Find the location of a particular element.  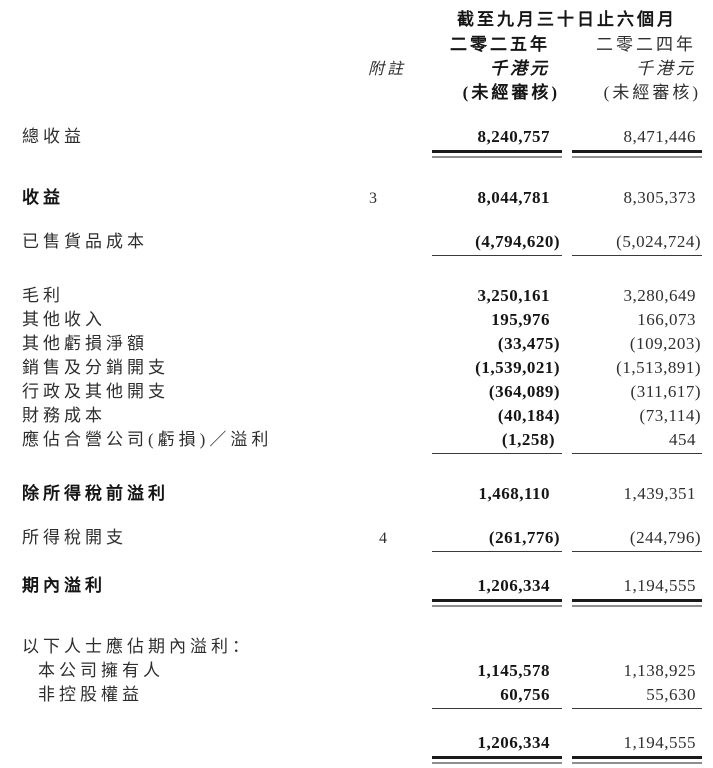

table-row: 銷售及分銷開支 (1,539,021) (1,513,891) is located at coordinates (362, 366).